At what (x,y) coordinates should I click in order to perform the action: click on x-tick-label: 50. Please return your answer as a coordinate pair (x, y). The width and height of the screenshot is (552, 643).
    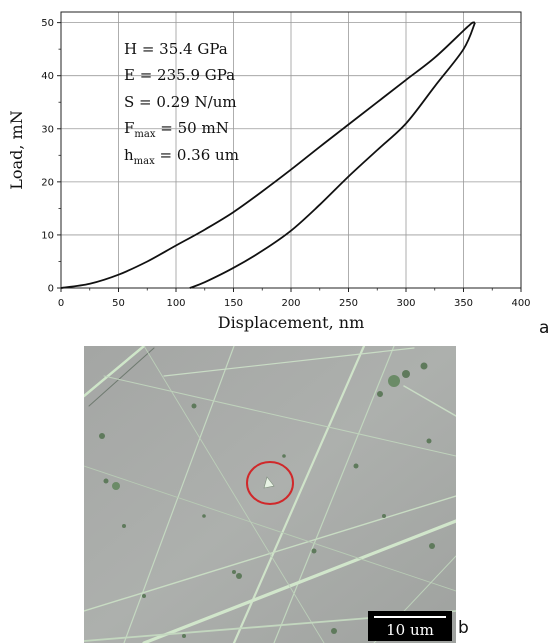
    Looking at the image, I should click on (118, 303).